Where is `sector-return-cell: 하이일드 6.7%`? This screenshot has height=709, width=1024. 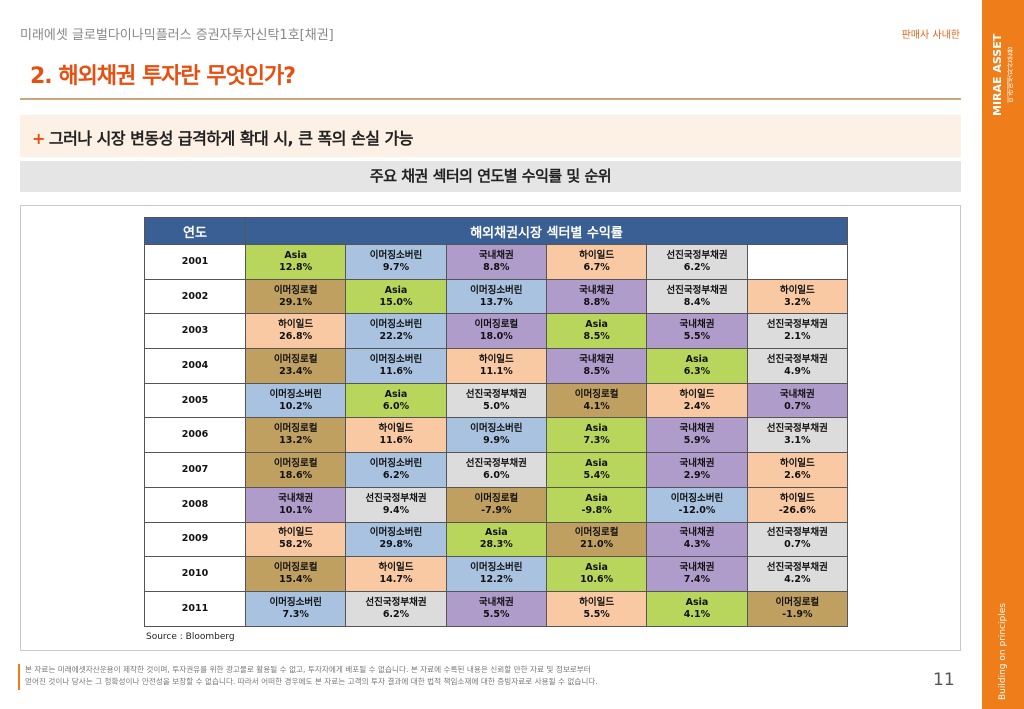
sector-return-cell: 하이일드 6.7% is located at coordinates (596, 262).